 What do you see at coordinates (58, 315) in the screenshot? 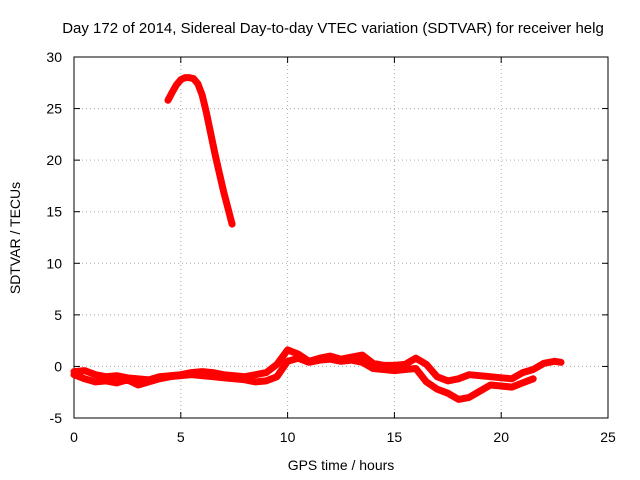
I see `y-tick-label: 5` at bounding box center [58, 315].